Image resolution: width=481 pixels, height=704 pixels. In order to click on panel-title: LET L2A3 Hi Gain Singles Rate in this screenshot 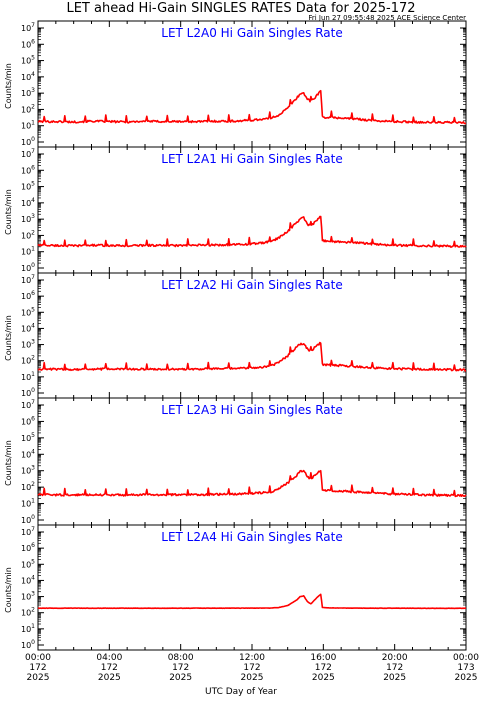, I will do `click(251, 410)`.